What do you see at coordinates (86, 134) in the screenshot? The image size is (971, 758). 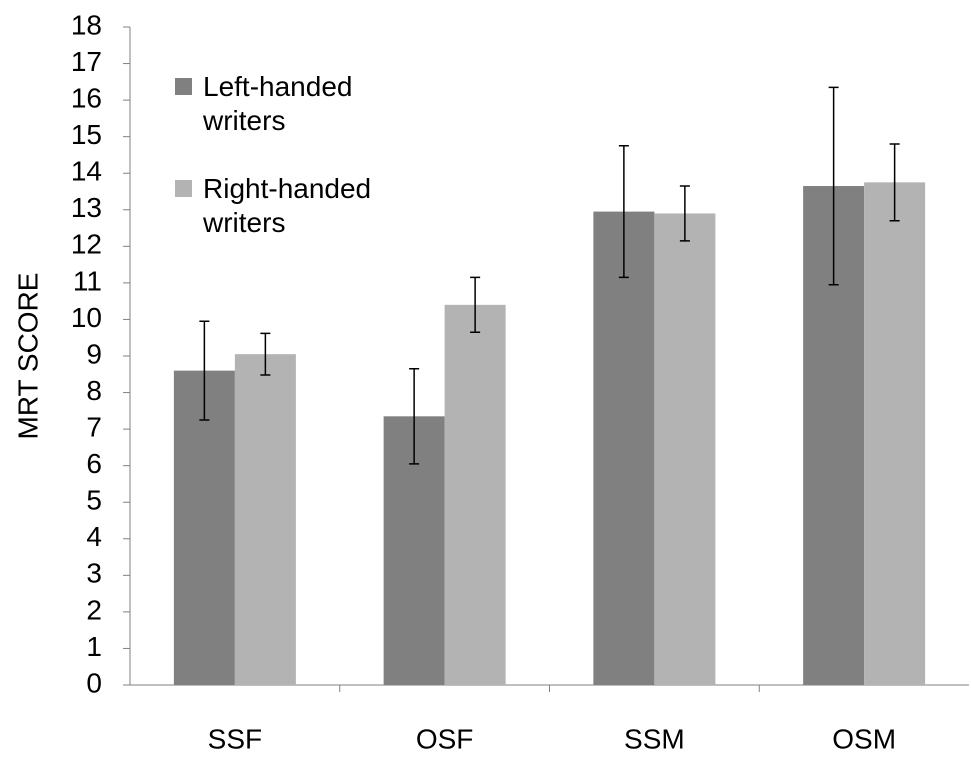 I see `y-tick-label: 15` at bounding box center [86, 134].